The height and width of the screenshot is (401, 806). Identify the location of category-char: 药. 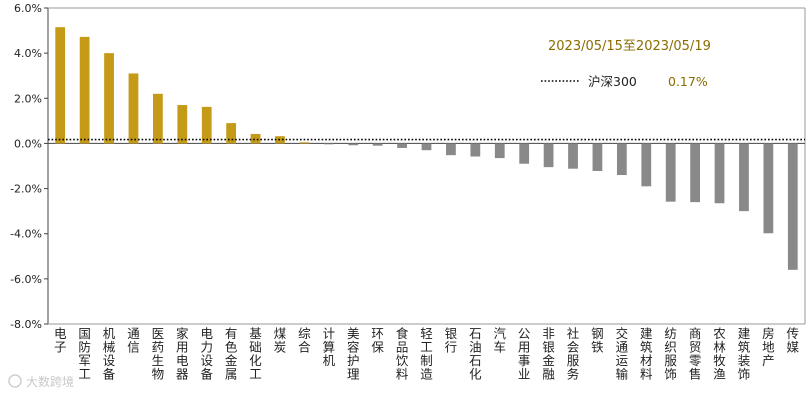
(158, 347).